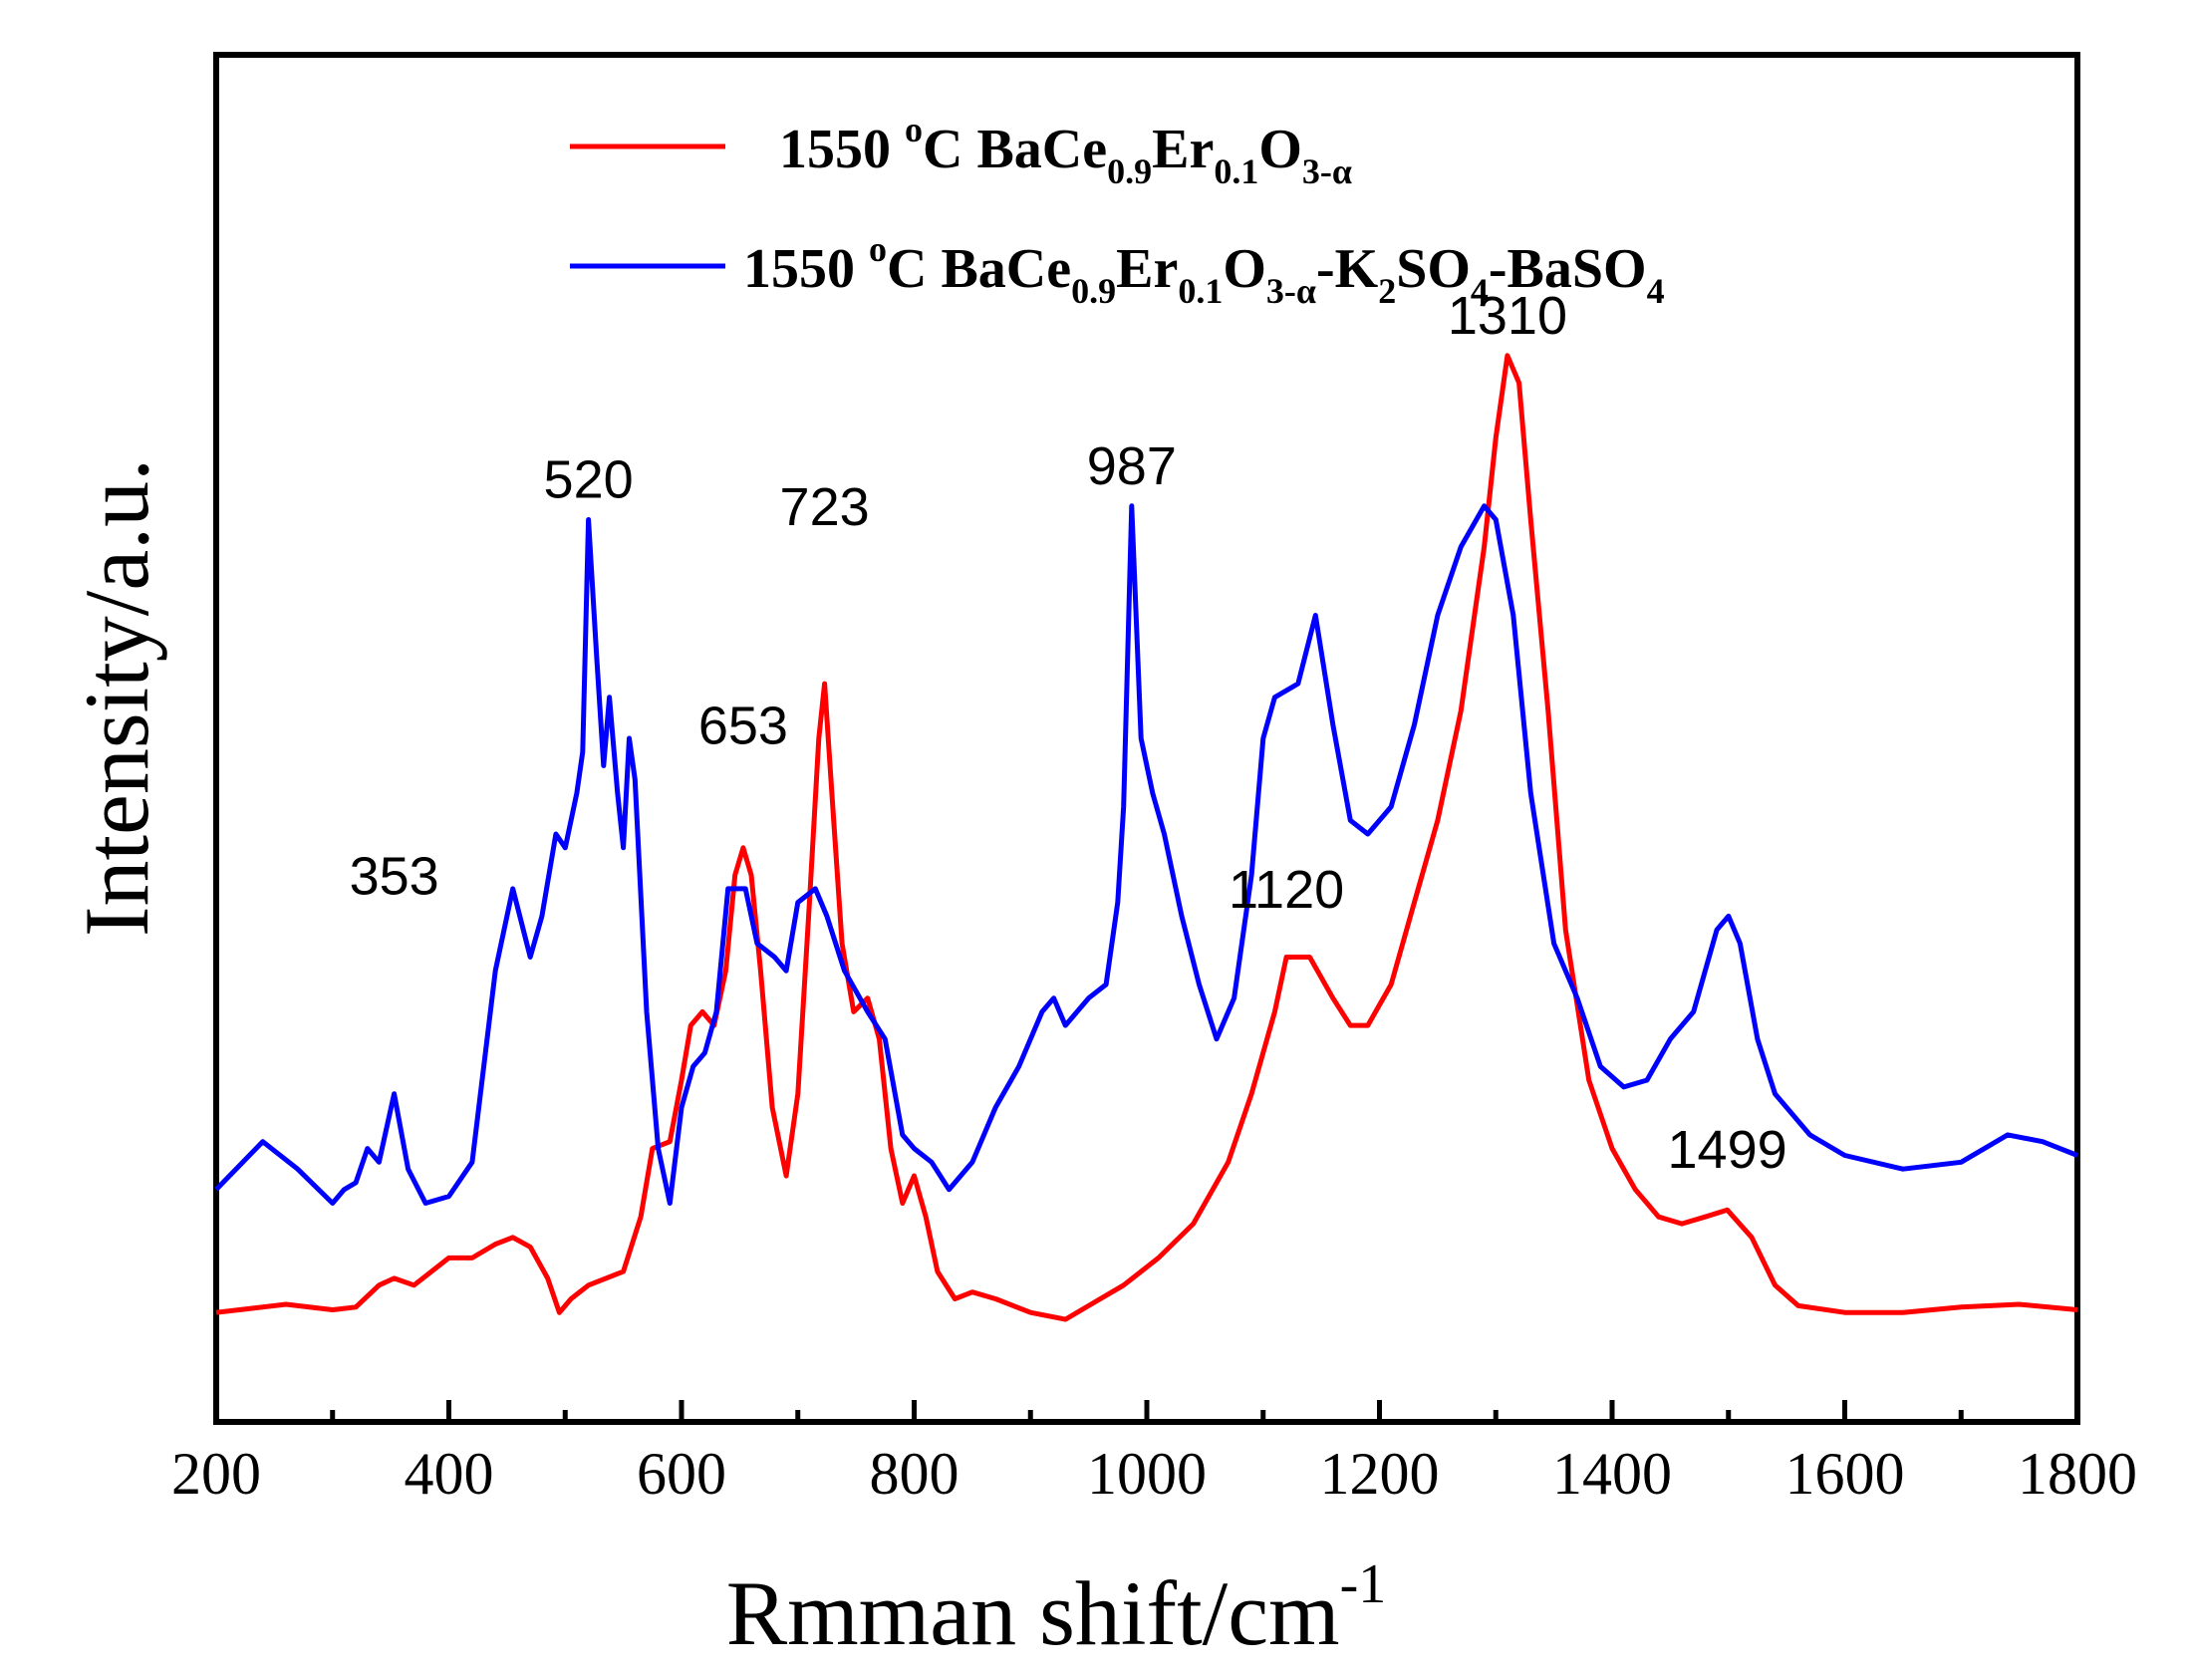  What do you see at coordinates (449, 1474) in the screenshot?
I see `x-tick-label: 400` at bounding box center [449, 1474].